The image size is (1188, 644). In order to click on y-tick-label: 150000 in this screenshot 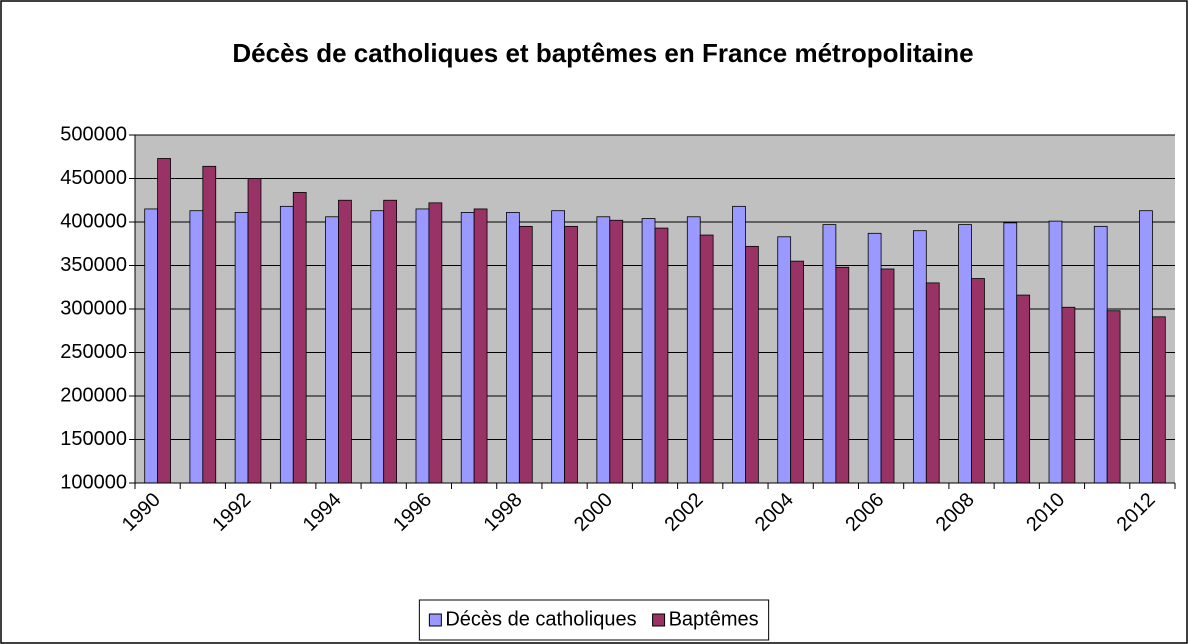, I will do `click(93, 439)`.